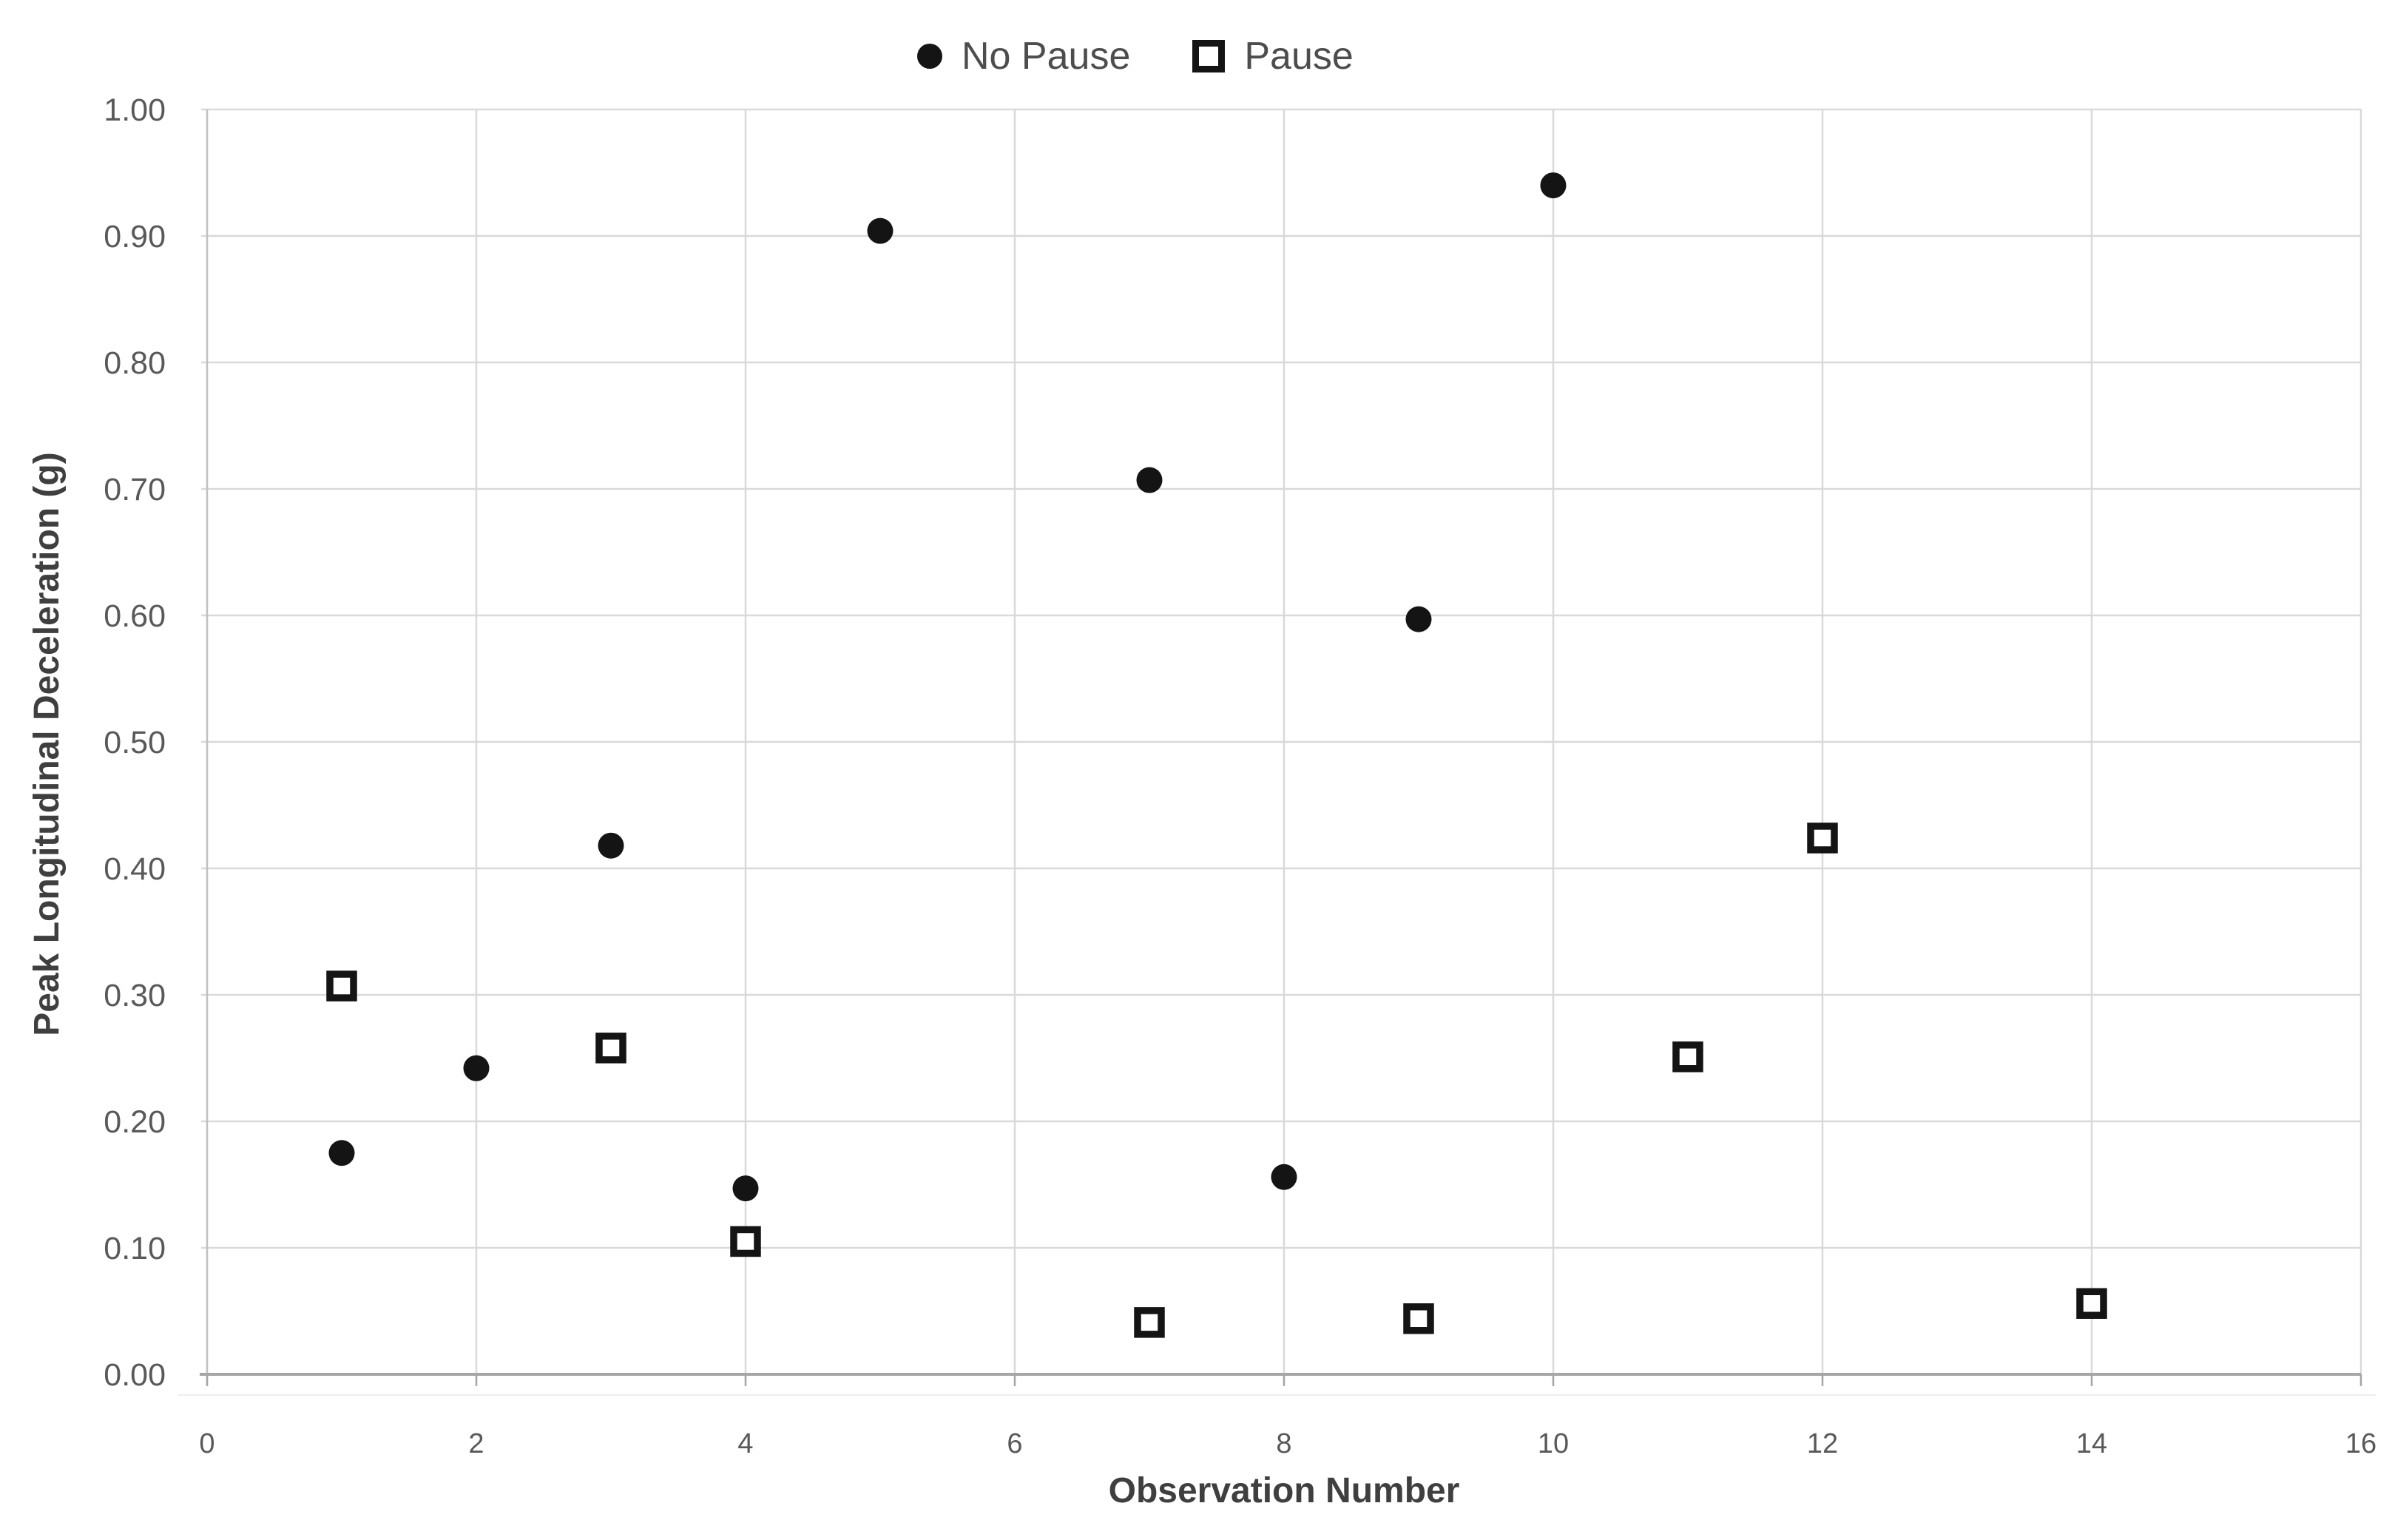 The width and height of the screenshot is (2392, 1540). I want to click on legend-item-pause: Pause, so click(1273, 56).